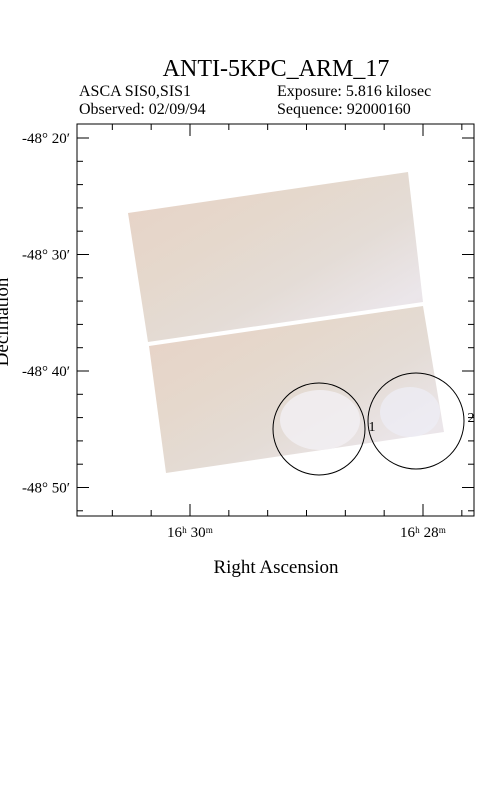 The image size is (486, 792). I want to click on x-axis-label: Right Ascension, so click(276, 567).